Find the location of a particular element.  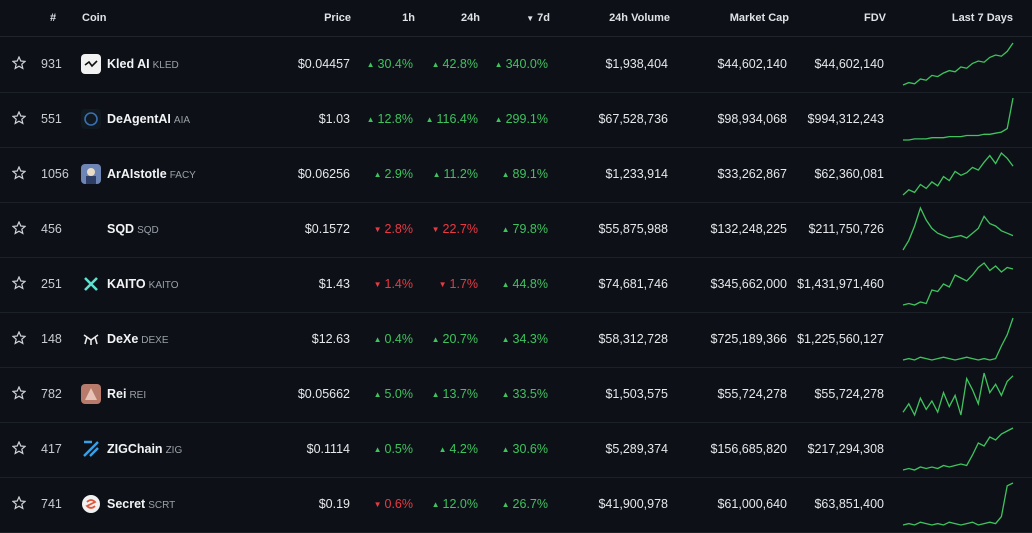

header-1h: 1h is located at coordinates (408, 18).